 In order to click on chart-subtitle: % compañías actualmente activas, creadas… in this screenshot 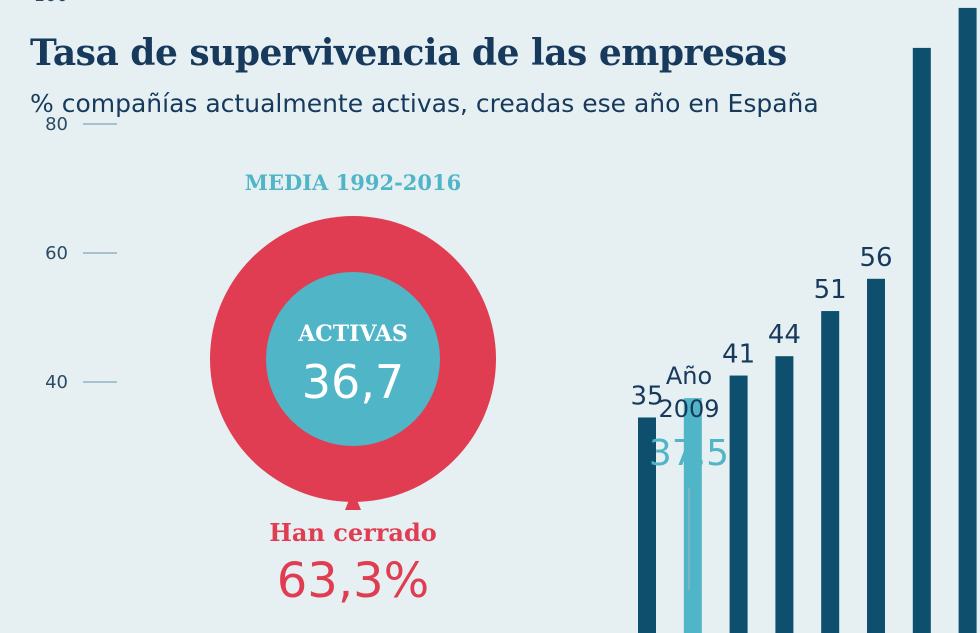, I will do `click(424, 103)`.